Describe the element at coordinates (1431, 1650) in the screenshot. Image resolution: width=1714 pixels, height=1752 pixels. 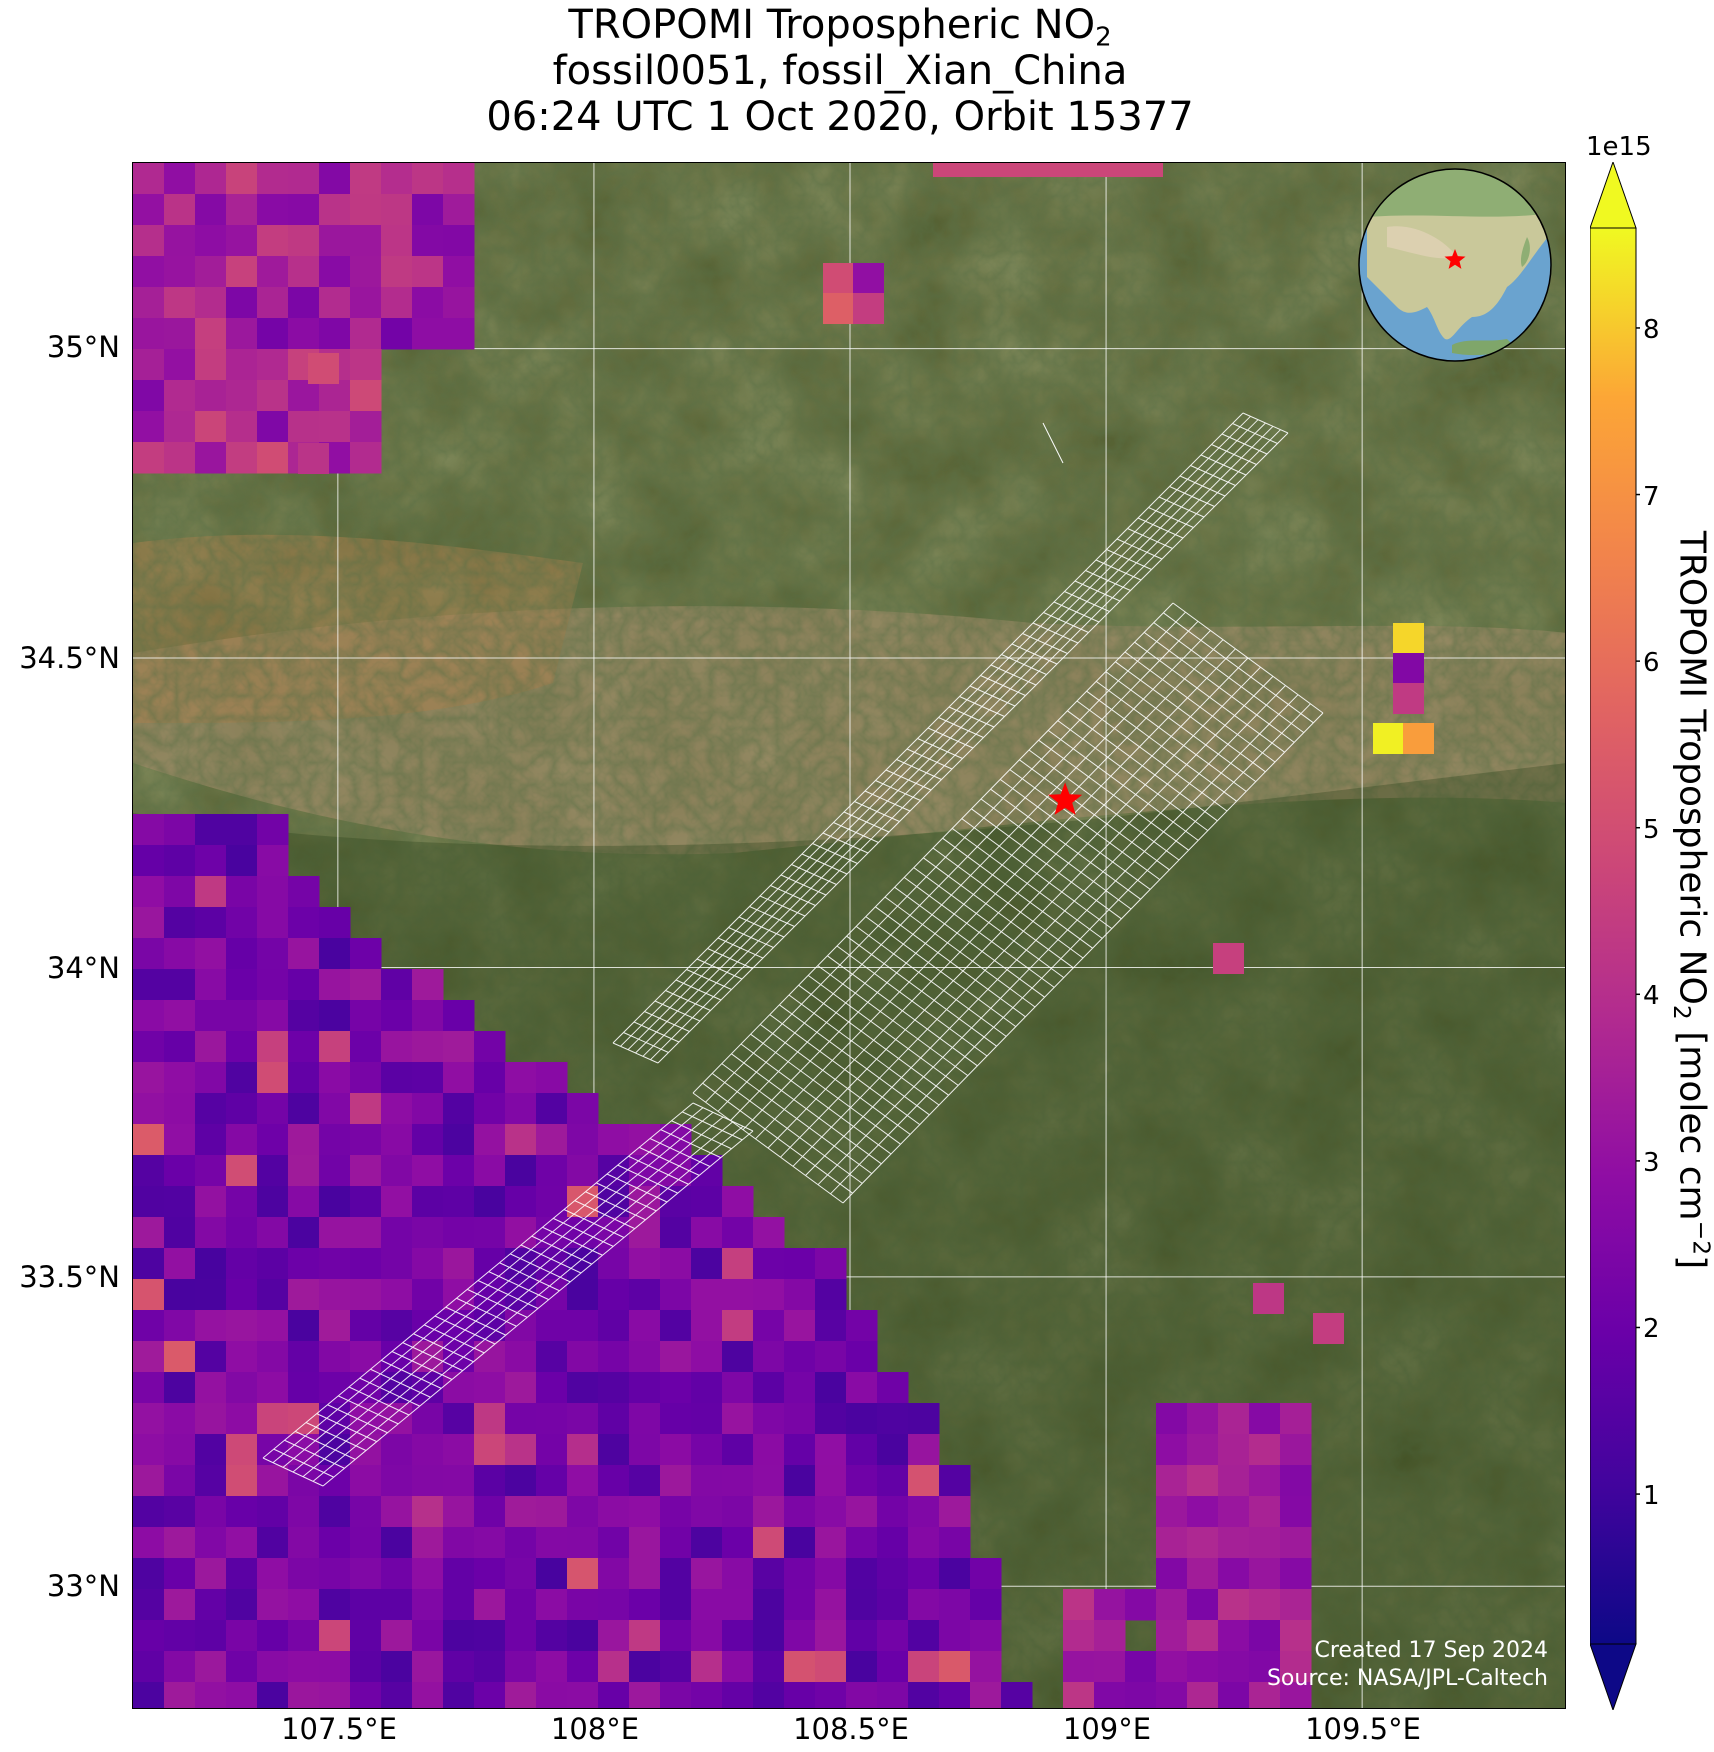
I see `created-date: Created 17 Sep 2024` at that location.